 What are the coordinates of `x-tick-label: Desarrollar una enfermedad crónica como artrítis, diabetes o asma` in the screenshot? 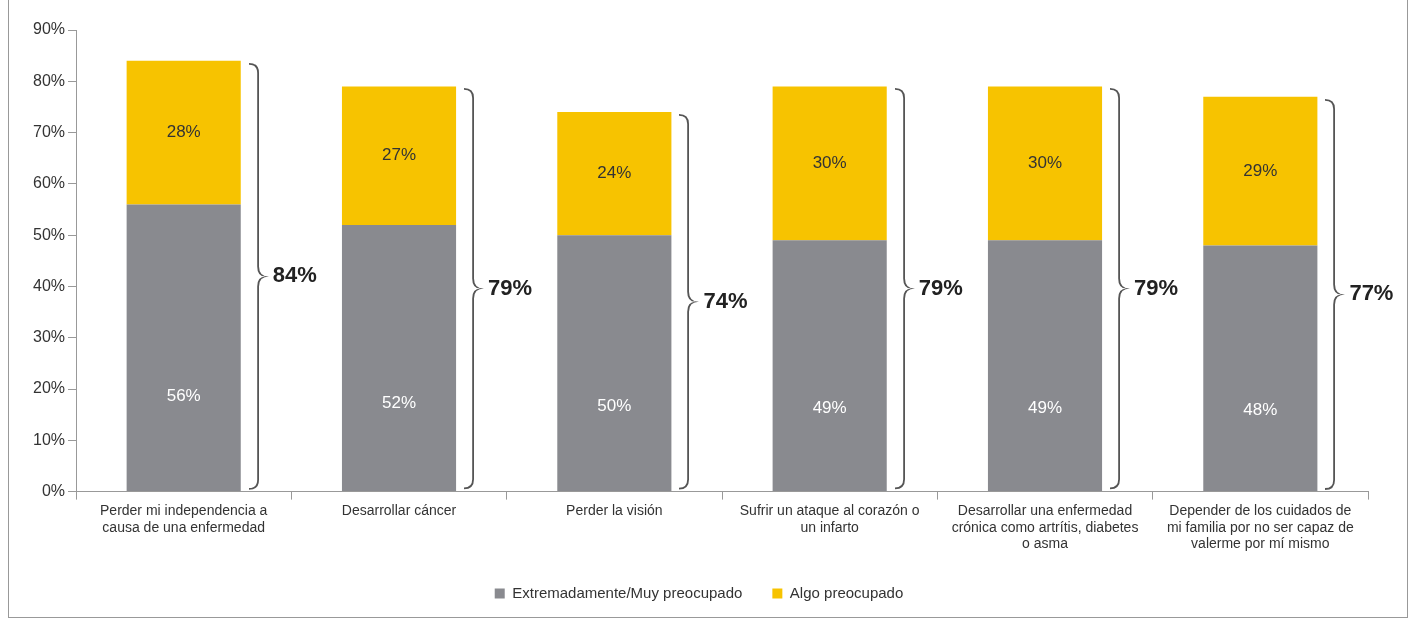 It's located at (1045, 526).